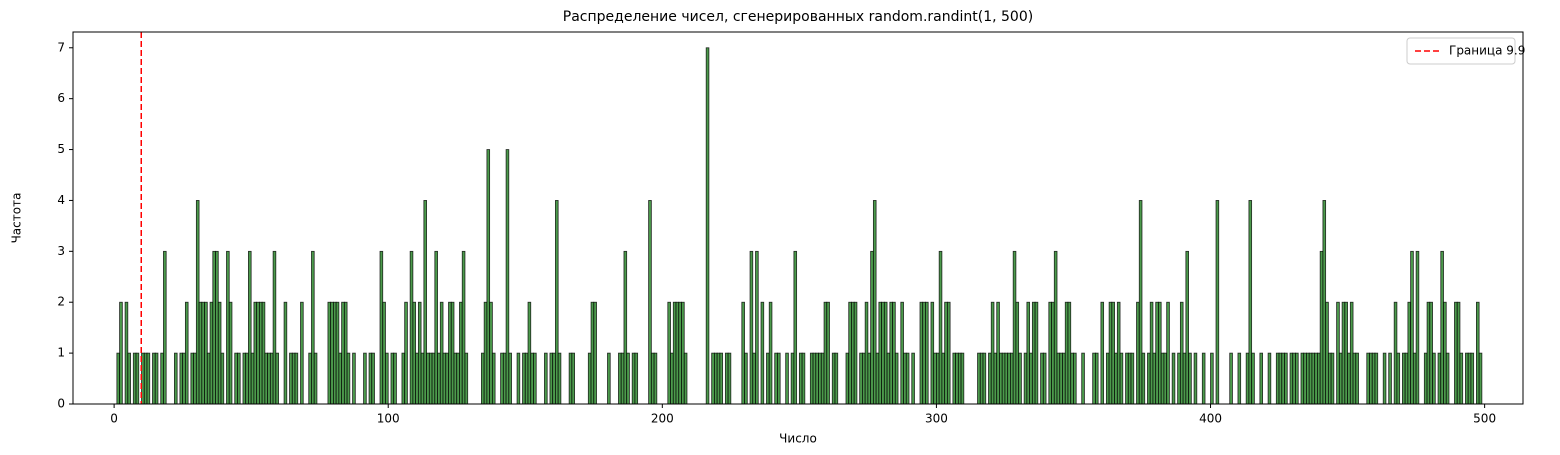 Image resolution: width=1560 pixels, height=455 pixels. Describe the element at coordinates (798, 439) in the screenshot. I see `x-axis-label: Число` at that location.